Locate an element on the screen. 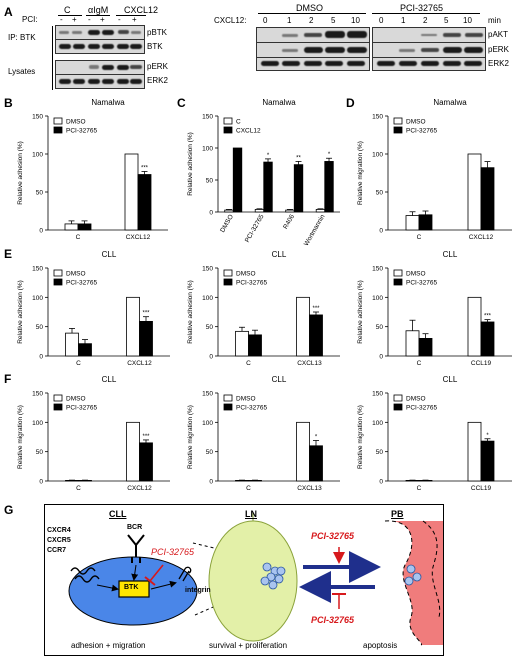 The width and height of the screenshot is (520, 658). legend-label: DMSO is located at coordinates (416, 399).